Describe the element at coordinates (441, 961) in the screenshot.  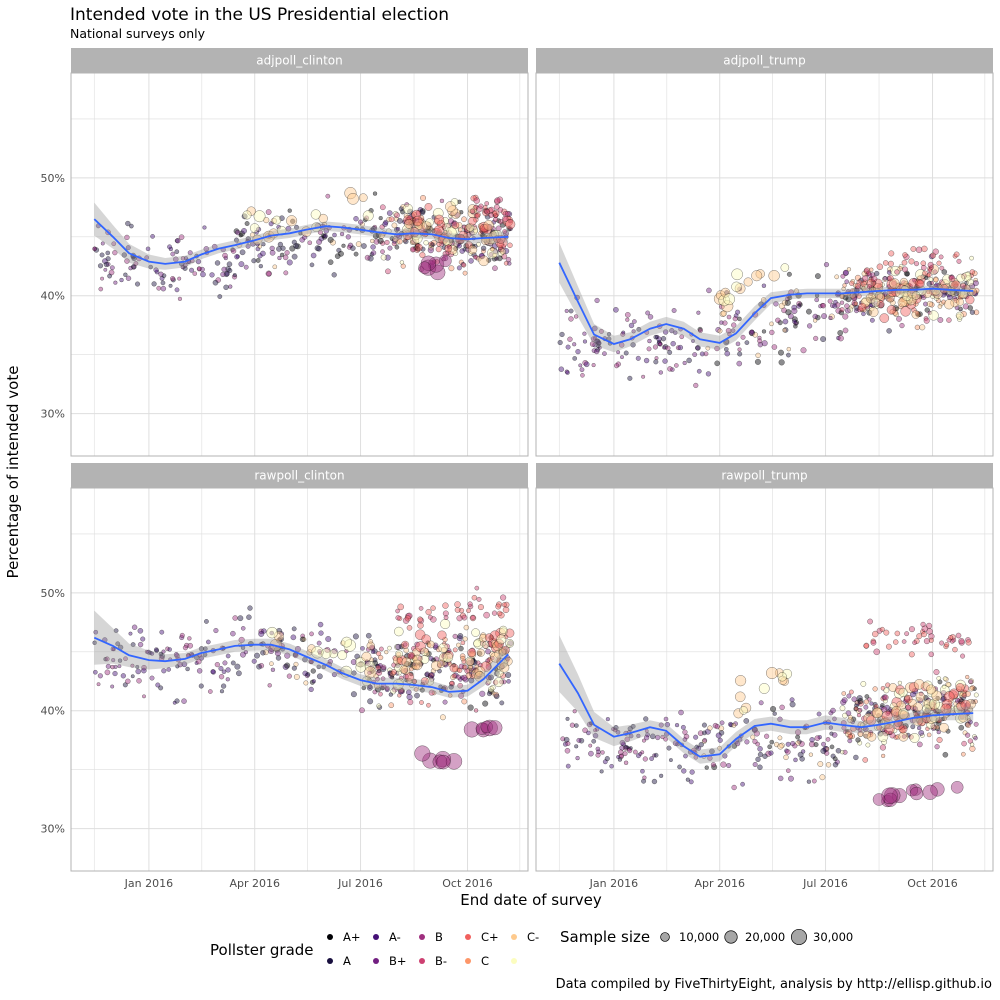
I see `grade-legend-label: B-` at that location.